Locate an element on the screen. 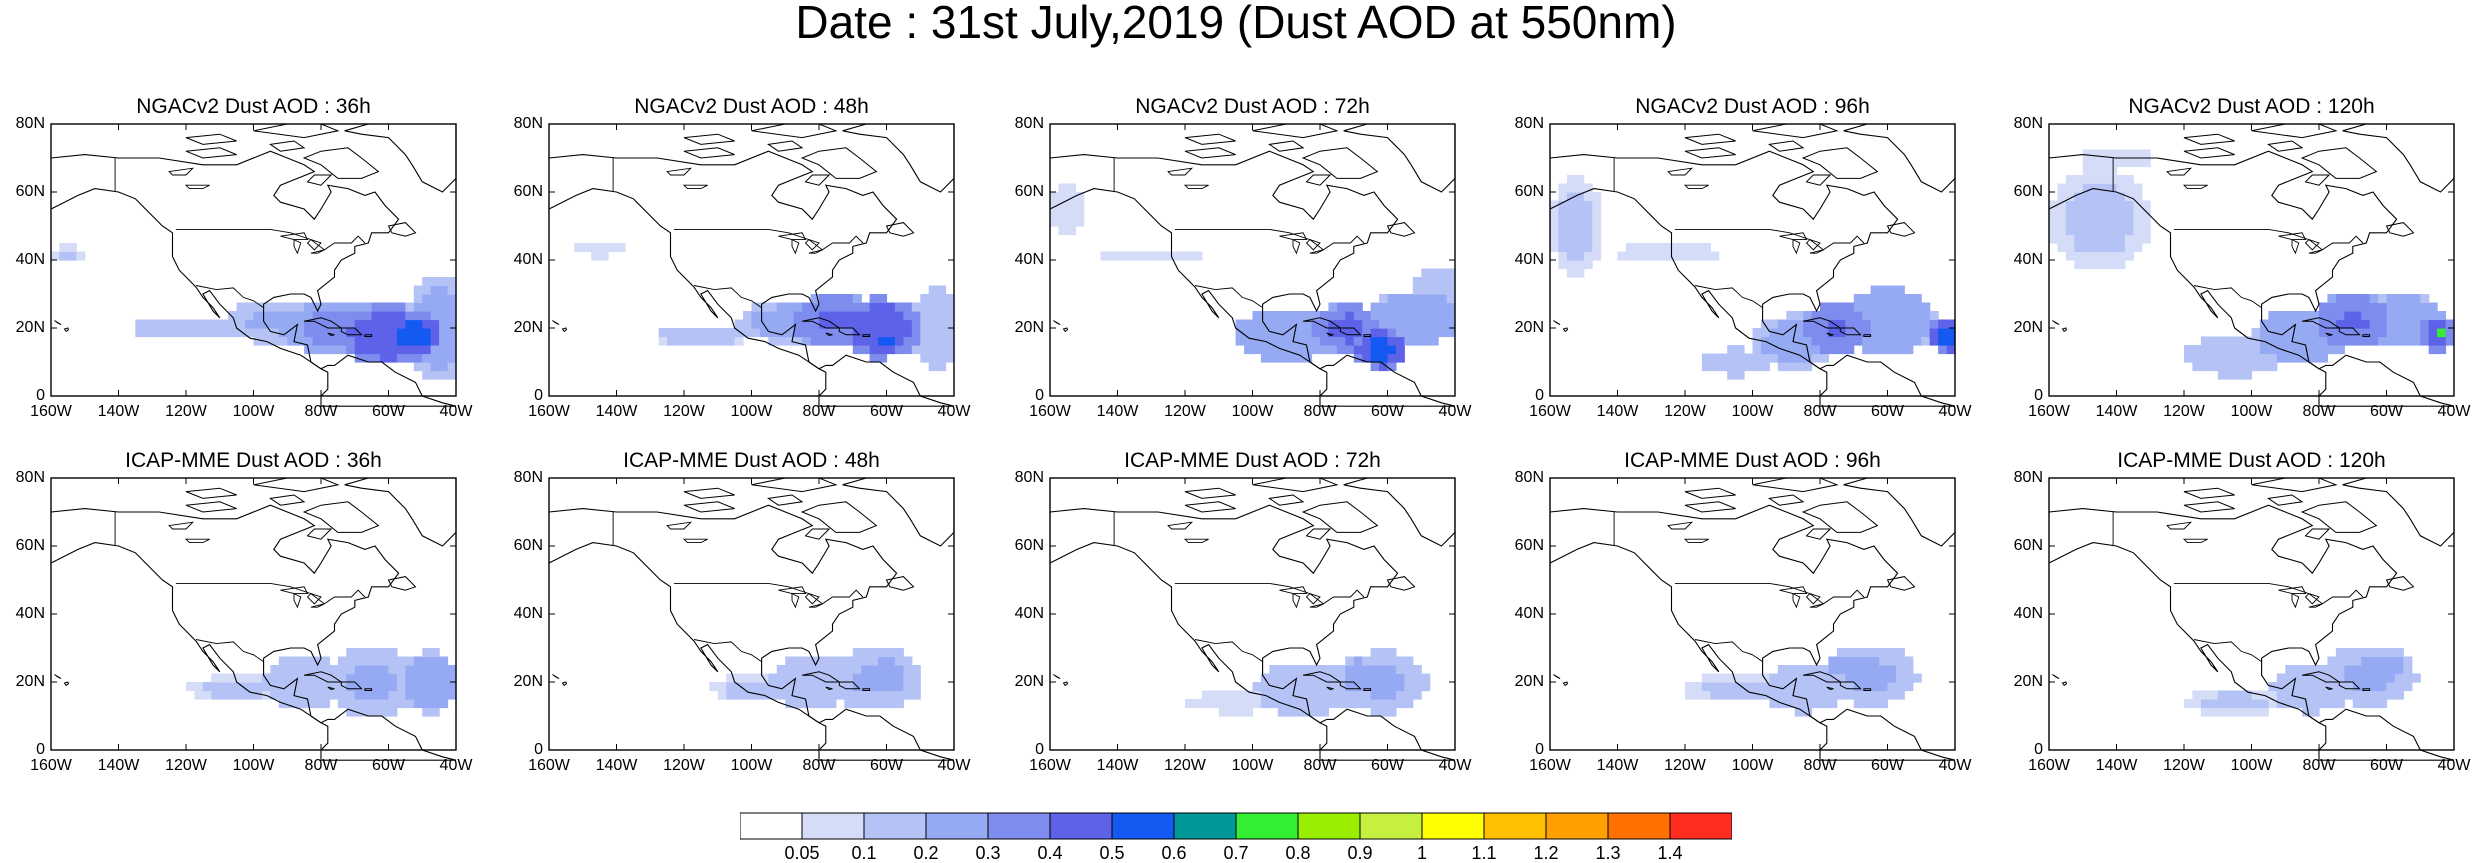  y-tick-label: 0 is located at coordinates (1539, 395).